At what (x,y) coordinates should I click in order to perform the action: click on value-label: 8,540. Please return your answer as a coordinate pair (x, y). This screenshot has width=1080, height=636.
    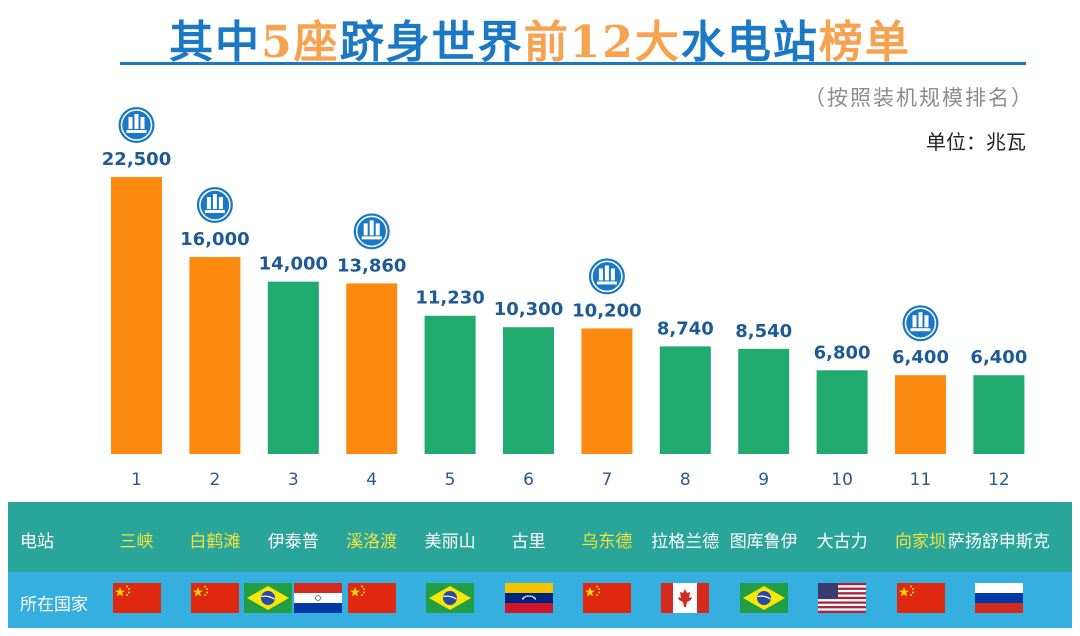
    Looking at the image, I should click on (763, 331).